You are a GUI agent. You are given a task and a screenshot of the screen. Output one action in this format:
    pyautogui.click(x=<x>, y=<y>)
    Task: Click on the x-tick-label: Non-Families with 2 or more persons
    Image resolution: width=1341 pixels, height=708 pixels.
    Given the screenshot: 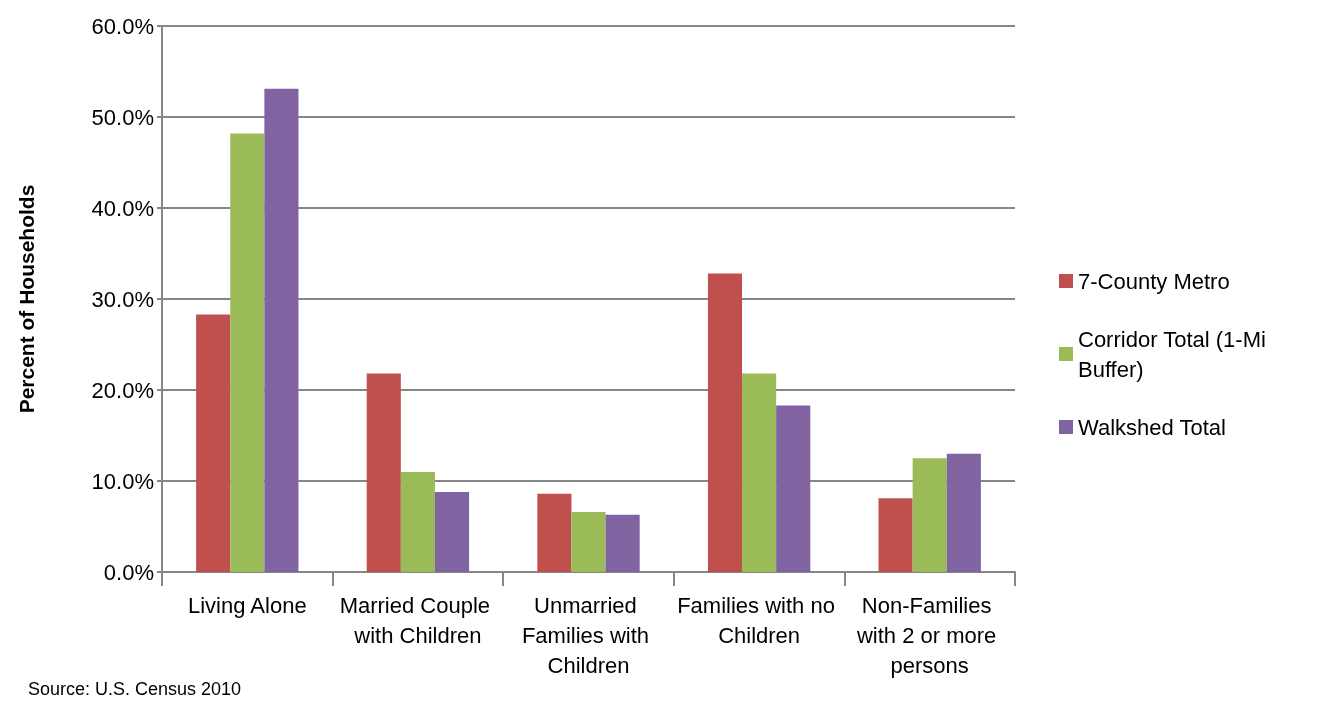 What is the action you would take?
    pyautogui.click(x=929, y=635)
    